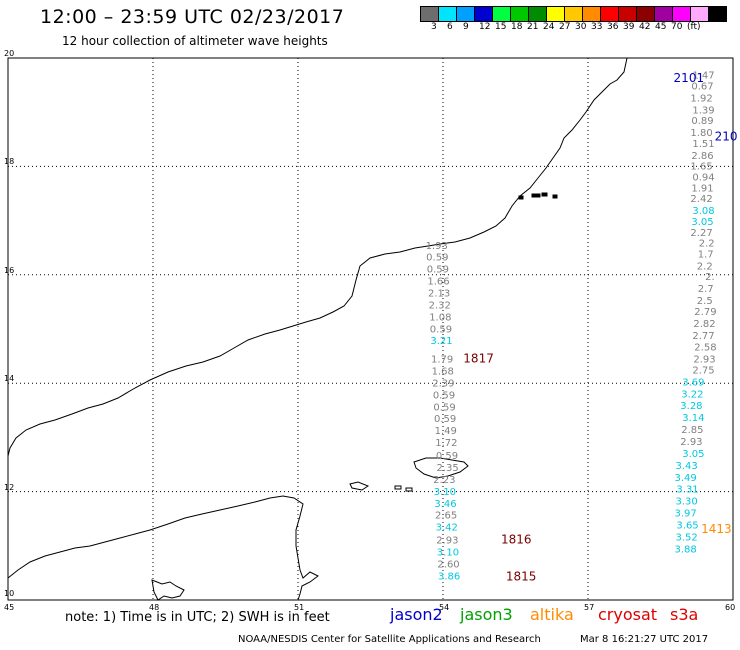 The width and height of the screenshot is (740, 650). What do you see at coordinates (629, 27) in the screenshot?
I see `color-scale-label: 39` at bounding box center [629, 27].